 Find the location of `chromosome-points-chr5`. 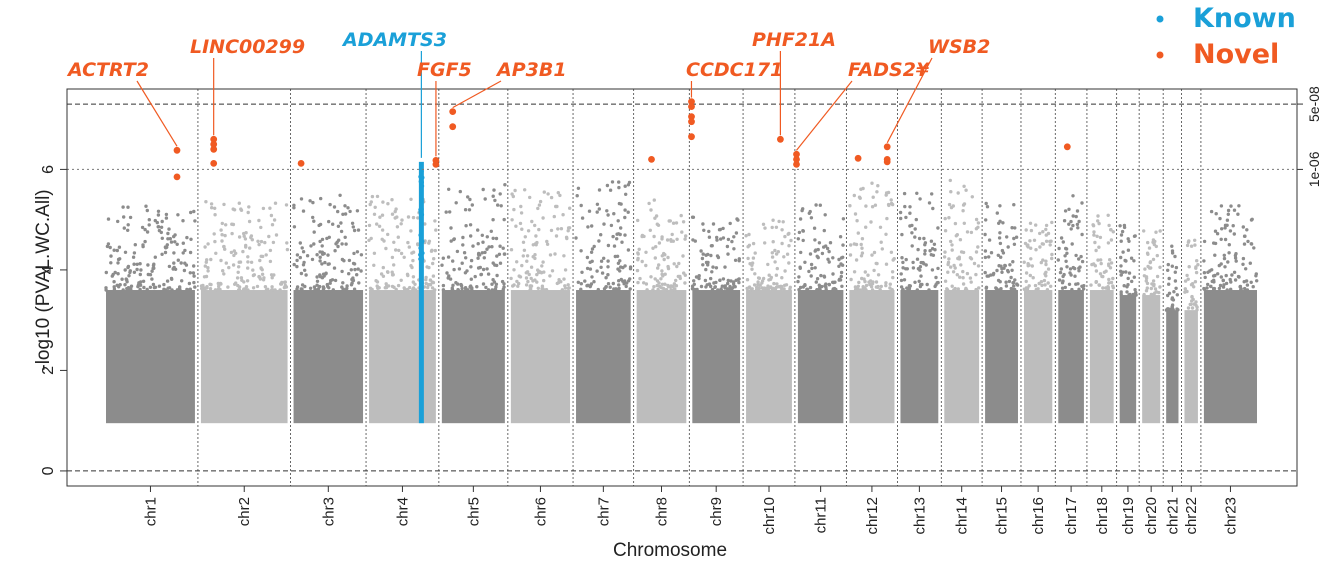

chromosome-points-chr5 is located at coordinates (473, 303).